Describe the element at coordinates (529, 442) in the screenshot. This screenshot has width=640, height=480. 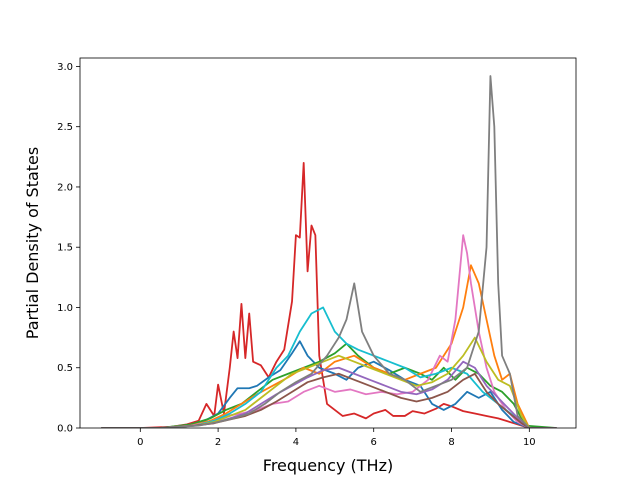
I see `x-tick-label: 10` at that location.